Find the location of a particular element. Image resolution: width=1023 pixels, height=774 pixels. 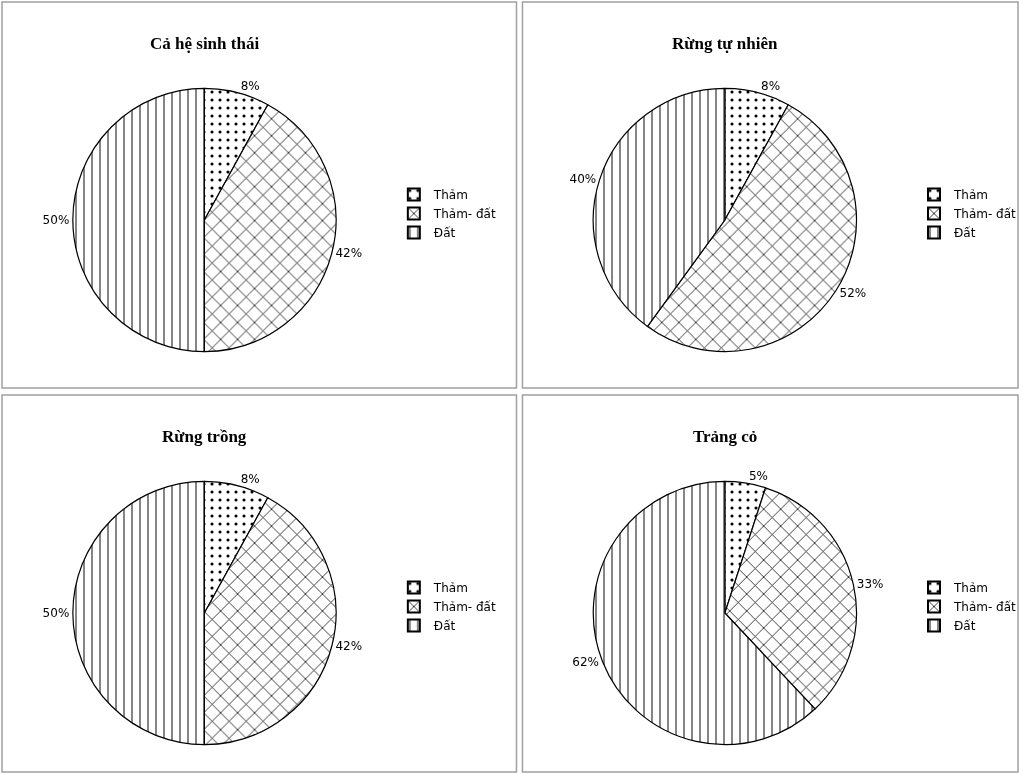

chart-title: Rừng tự nhiên is located at coordinates (725, 43).